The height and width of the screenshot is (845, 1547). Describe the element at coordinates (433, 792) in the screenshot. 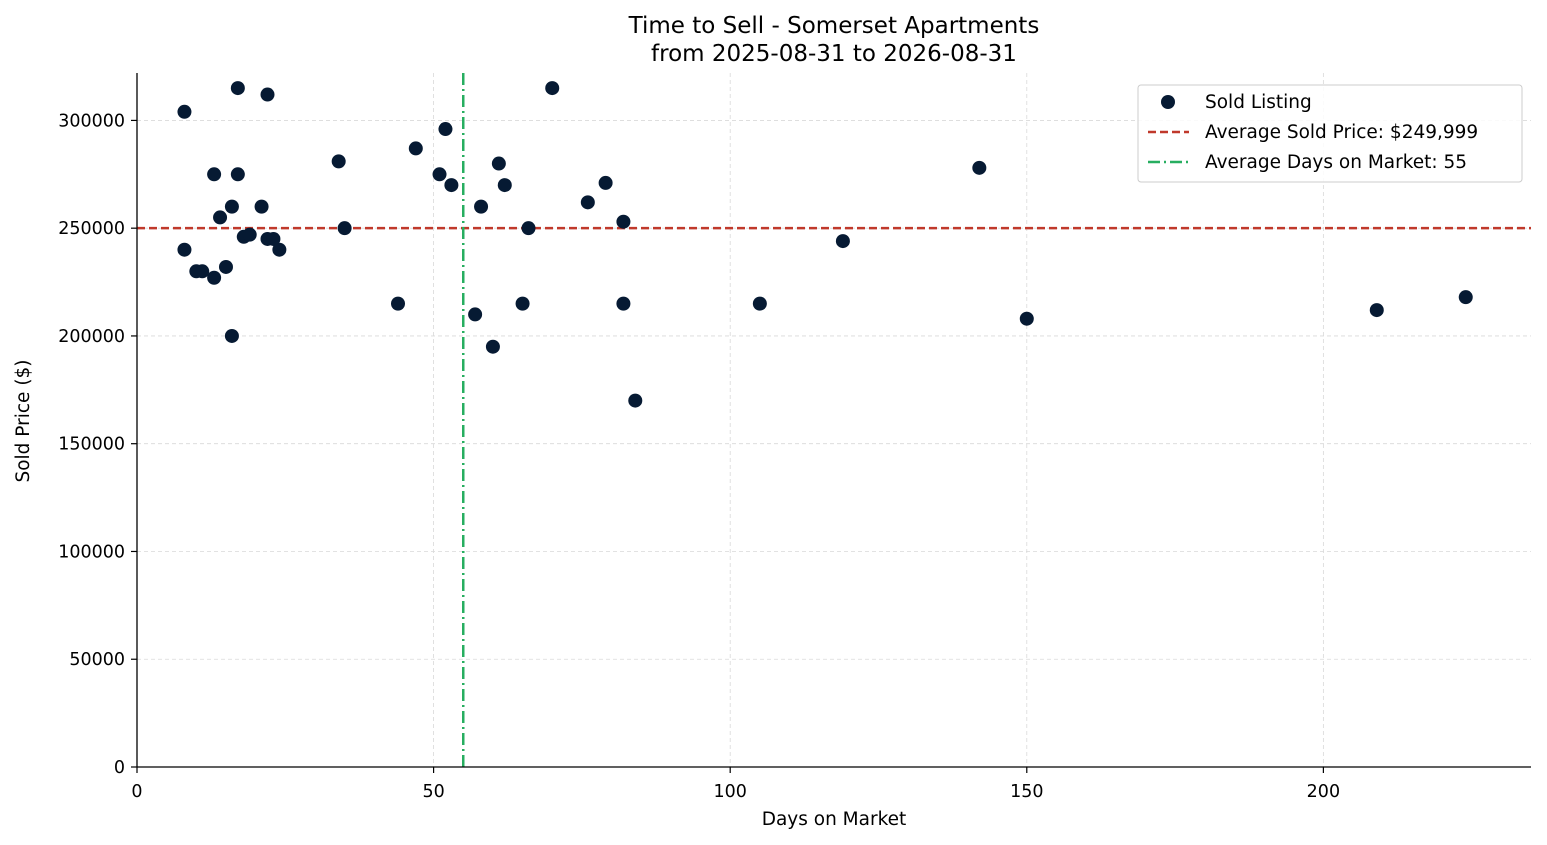

I see `x-tick-label: 50` at that location.